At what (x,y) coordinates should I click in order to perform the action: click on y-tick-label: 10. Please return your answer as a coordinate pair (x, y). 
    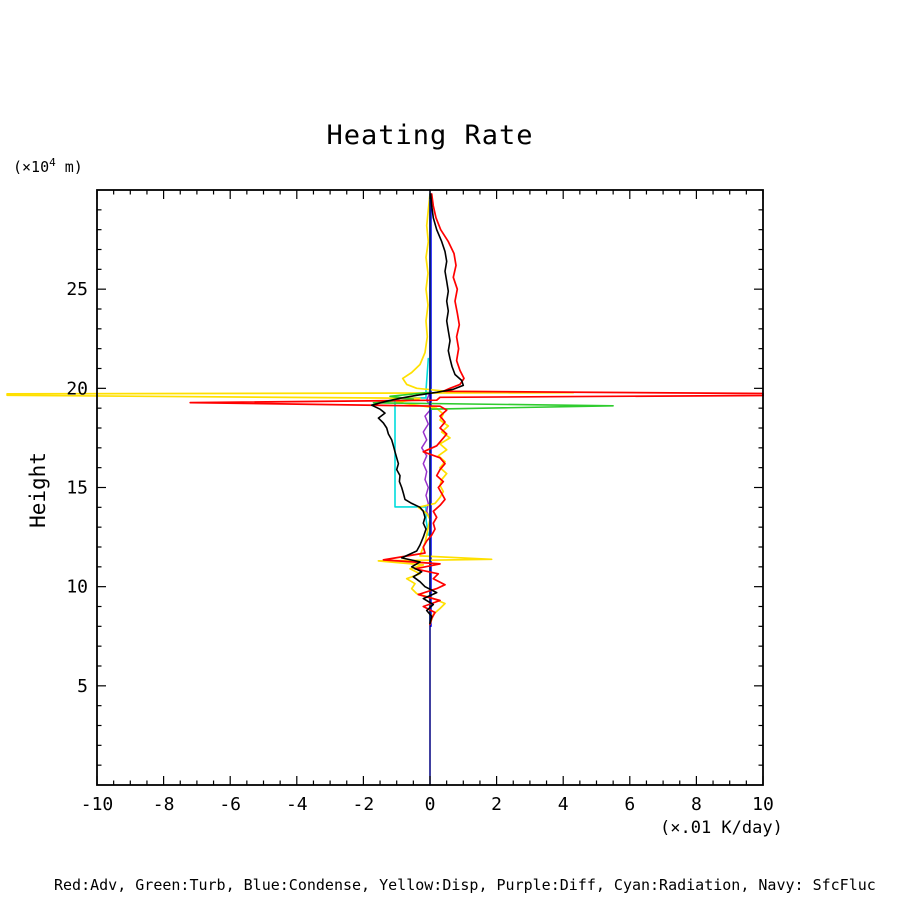
    Looking at the image, I should click on (77, 587).